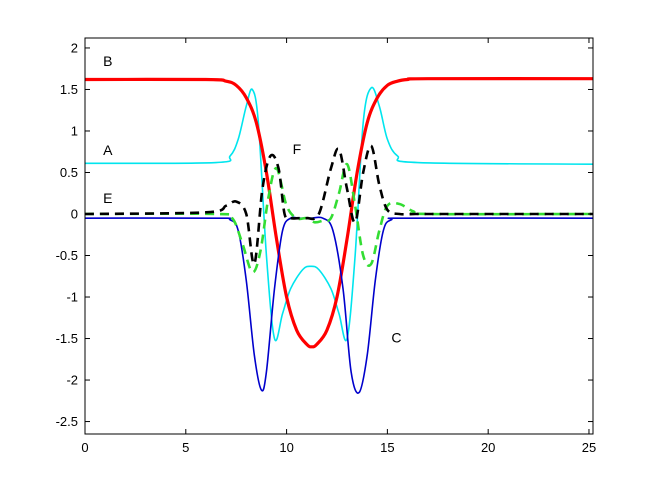 This screenshot has width=654, height=491. What do you see at coordinates (69, 89) in the screenshot?
I see `y-tick-label: 1.5` at bounding box center [69, 89].